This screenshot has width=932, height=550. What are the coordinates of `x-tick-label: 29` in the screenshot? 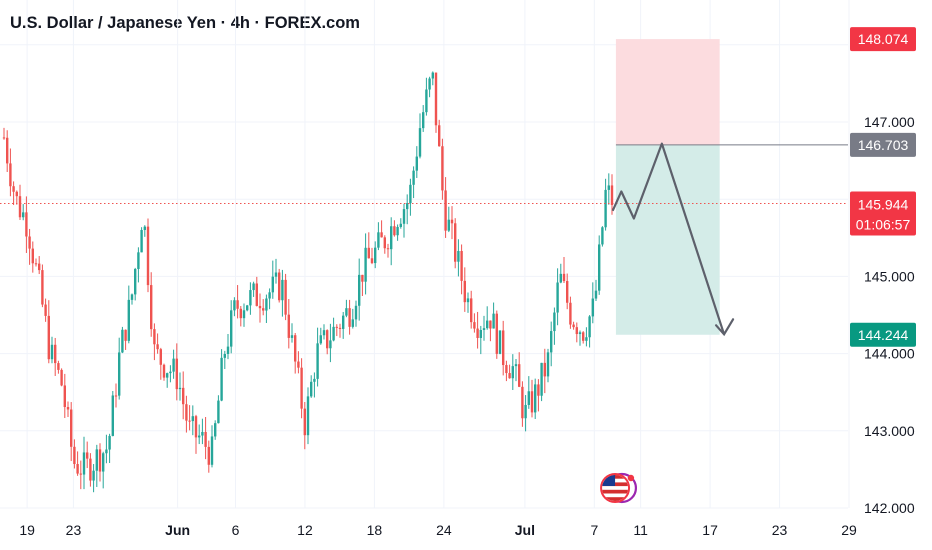 It's located at (849, 530).